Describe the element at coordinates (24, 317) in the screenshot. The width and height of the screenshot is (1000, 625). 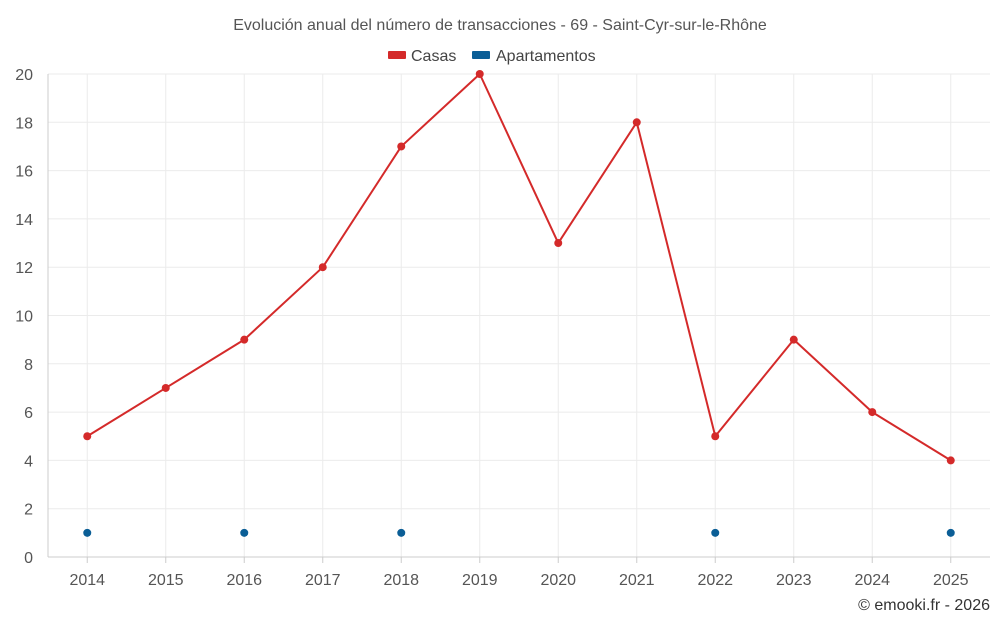
I see `y-tick-label: 10` at that location.